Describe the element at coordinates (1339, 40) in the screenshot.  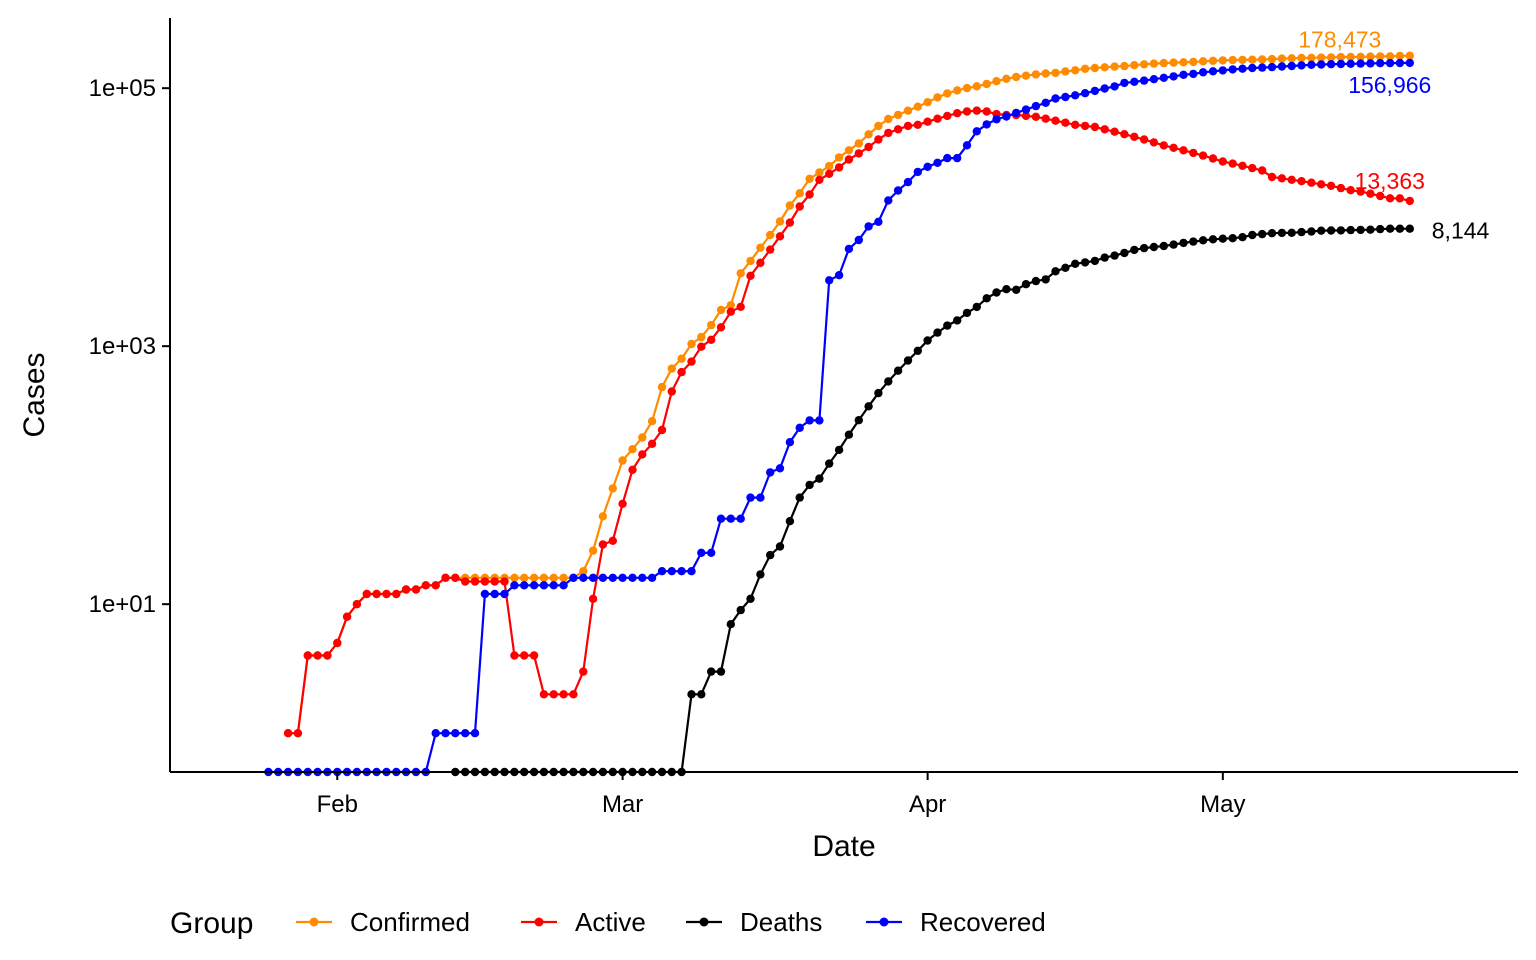
I see `end-label-confirmed: 178,473` at that location.